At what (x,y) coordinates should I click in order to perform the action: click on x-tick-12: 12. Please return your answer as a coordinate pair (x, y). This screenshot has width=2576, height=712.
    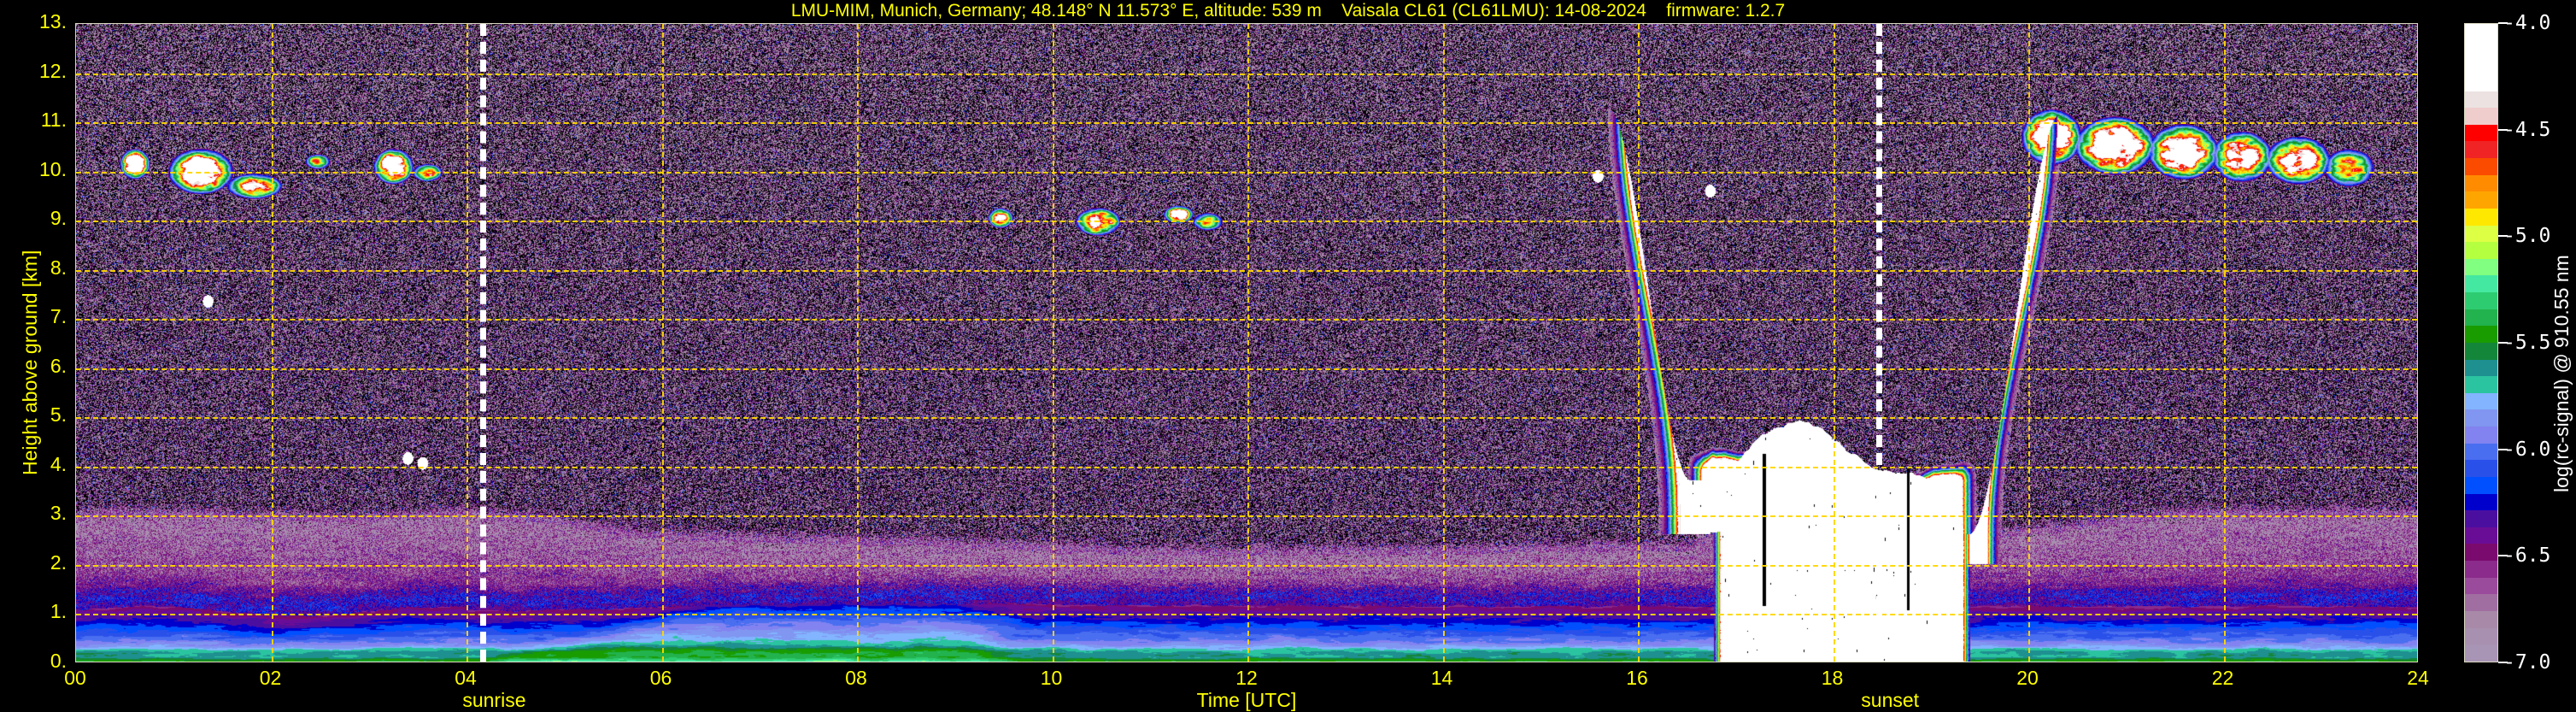
    Looking at the image, I should click on (1246, 678).